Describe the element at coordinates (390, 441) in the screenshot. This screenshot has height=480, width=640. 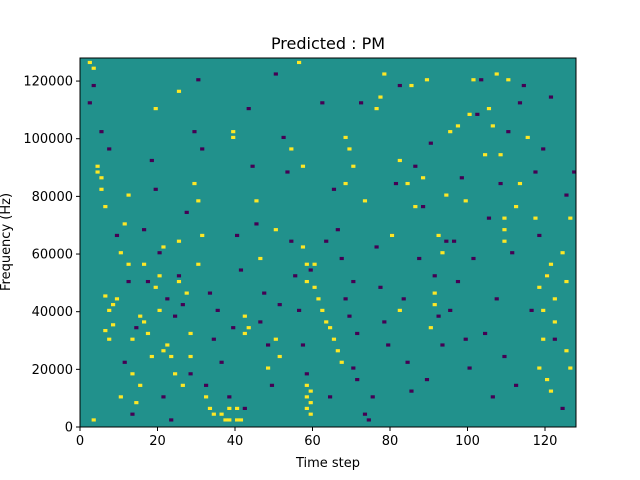
I see `x-tick-label: 80` at that location.